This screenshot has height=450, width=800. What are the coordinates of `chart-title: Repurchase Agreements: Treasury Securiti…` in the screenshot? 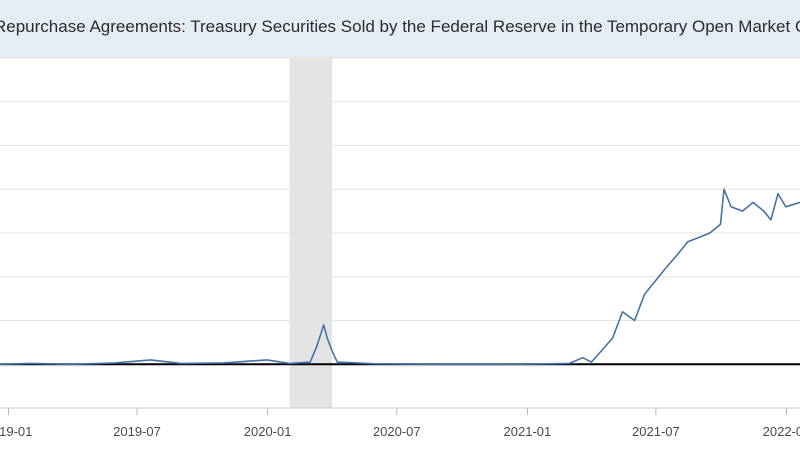 It's located at (400, 26).